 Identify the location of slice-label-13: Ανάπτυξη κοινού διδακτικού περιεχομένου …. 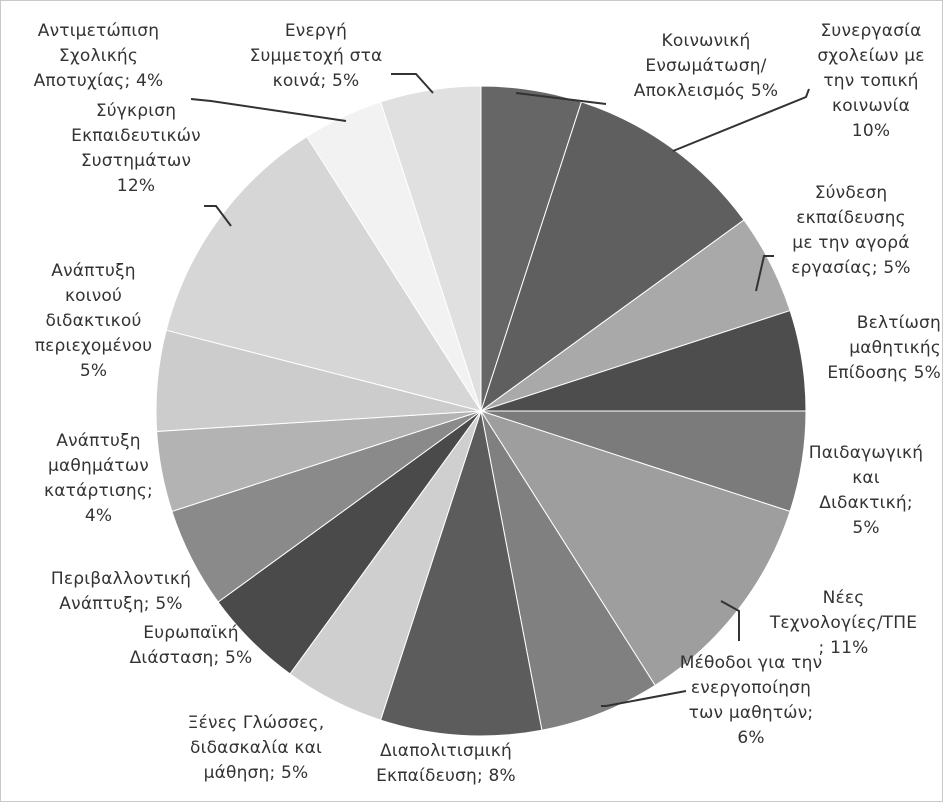
(93, 321).